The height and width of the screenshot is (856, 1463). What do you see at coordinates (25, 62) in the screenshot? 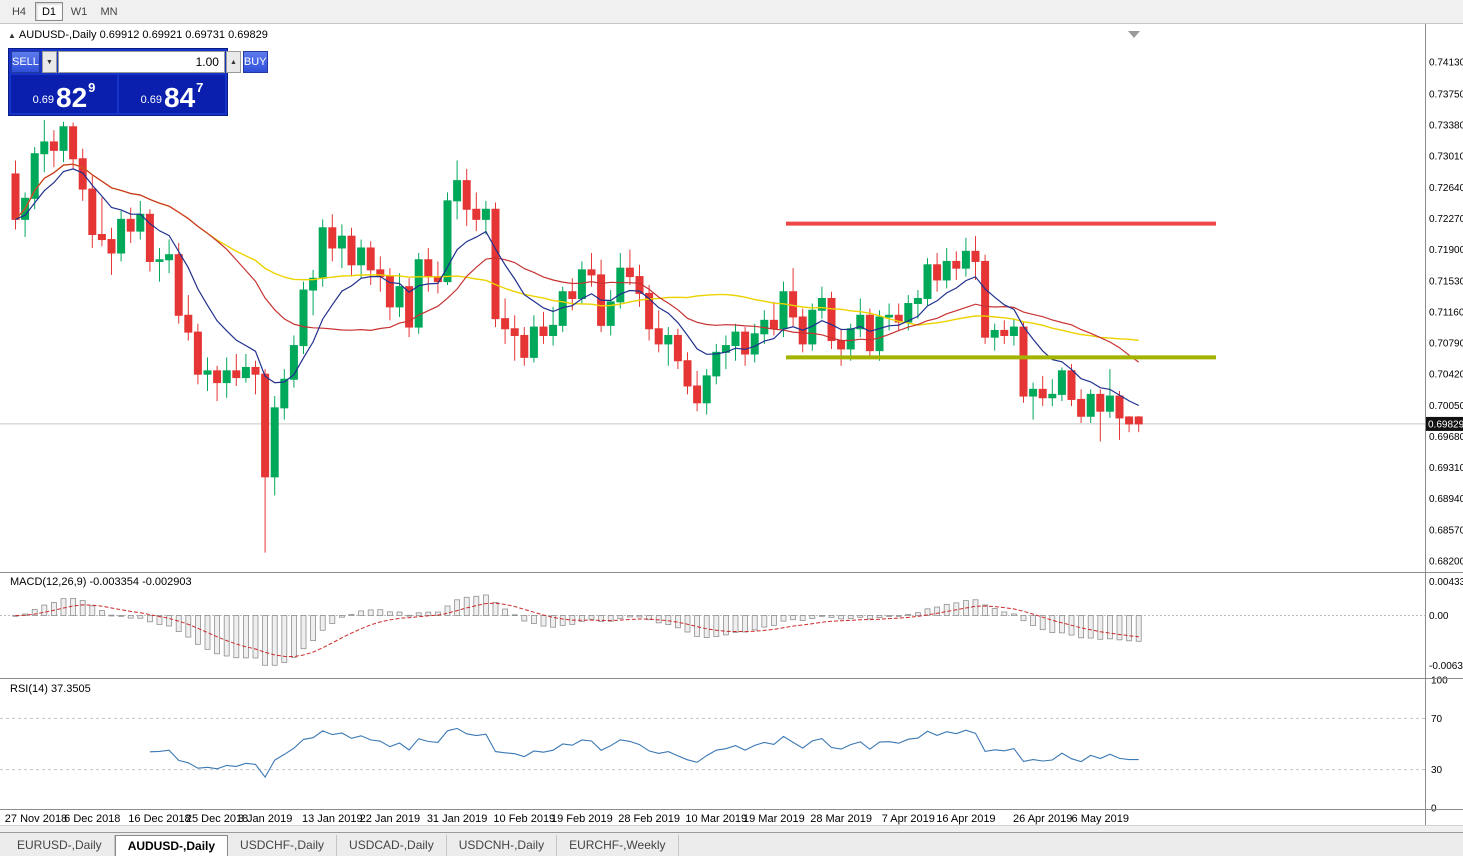
I see `sell-button: SELL` at bounding box center [25, 62].